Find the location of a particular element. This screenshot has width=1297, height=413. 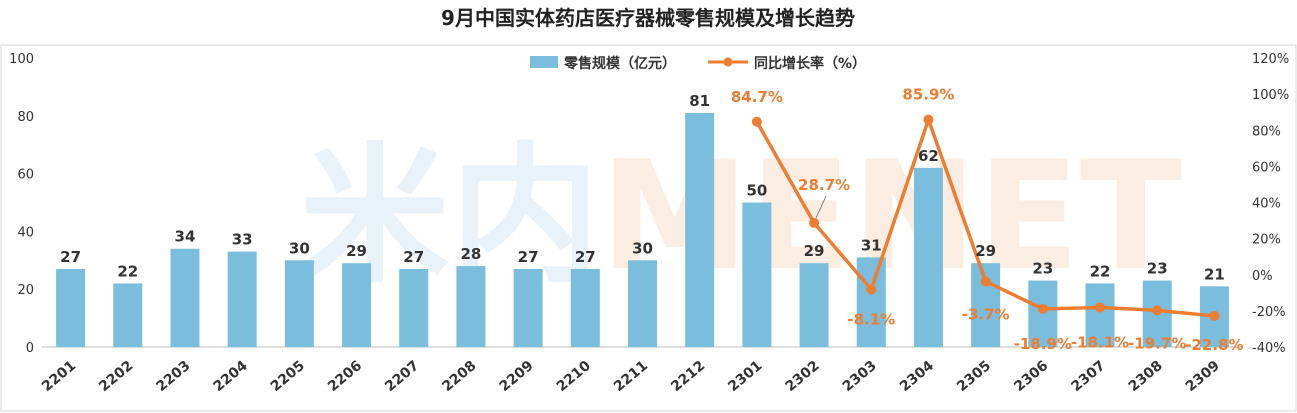

bar-data-label: 33 is located at coordinates (242, 240).